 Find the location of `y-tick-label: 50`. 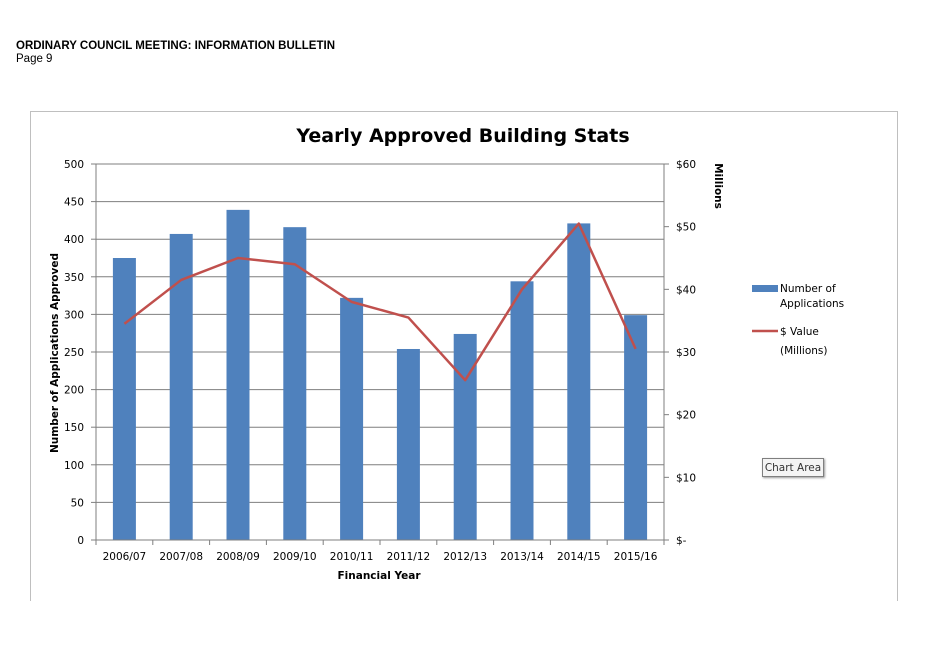

y-tick-label: 50 is located at coordinates (77, 503).